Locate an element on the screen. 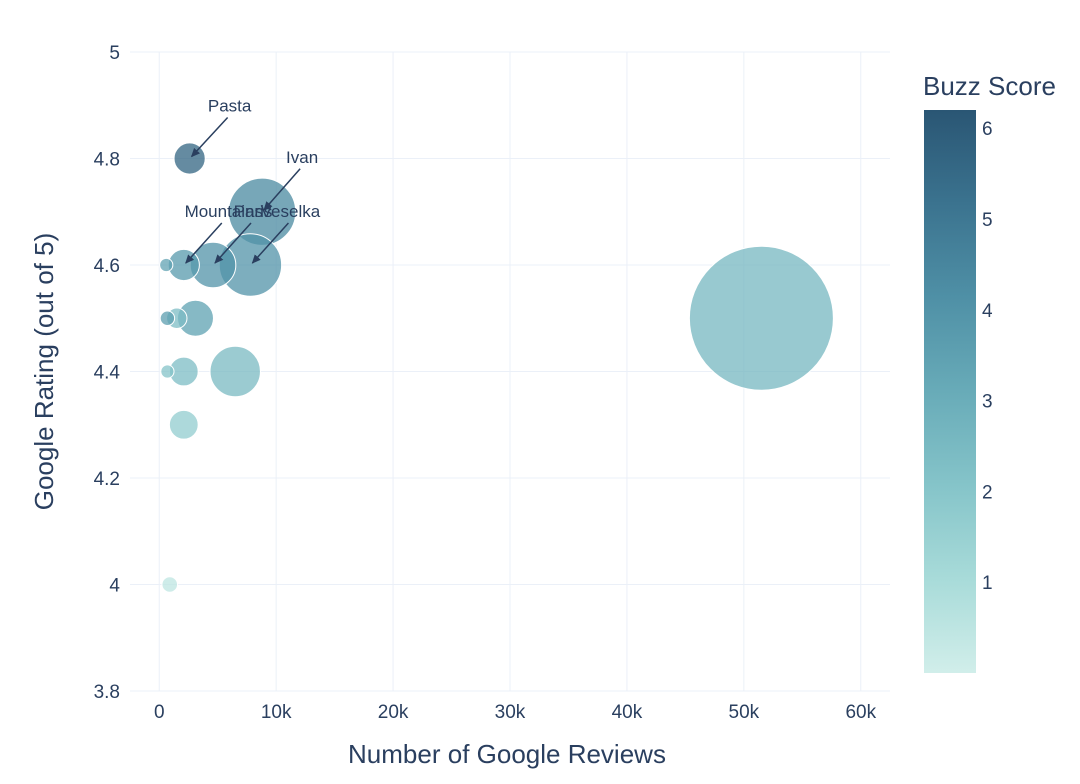  y-axis-title: Google Rating (out of 5) is located at coordinates (44, 372).